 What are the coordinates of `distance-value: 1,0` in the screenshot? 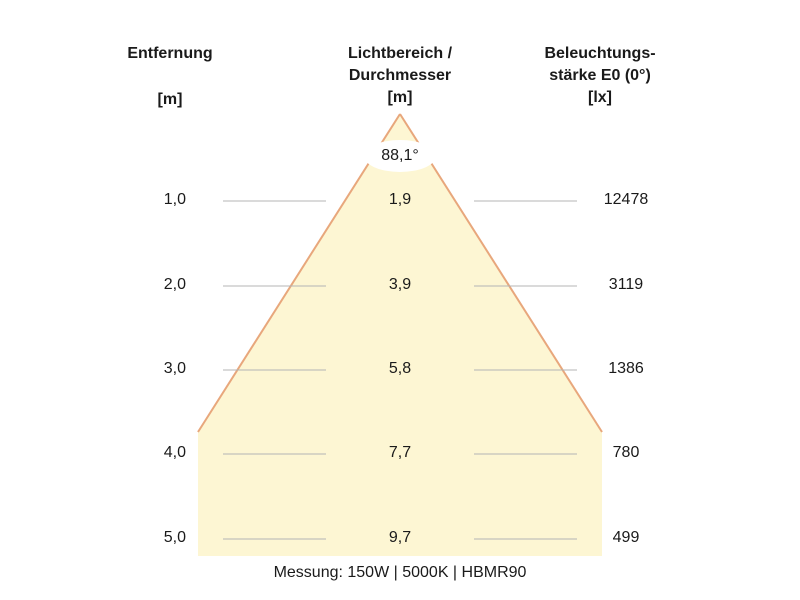 It's located at (174, 199).